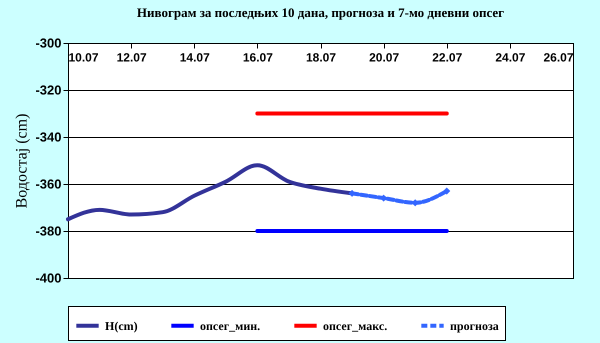 The width and height of the screenshot is (600, 343). Describe the element at coordinates (48, 278) in the screenshot. I see `y-tick-label: -400` at that location.